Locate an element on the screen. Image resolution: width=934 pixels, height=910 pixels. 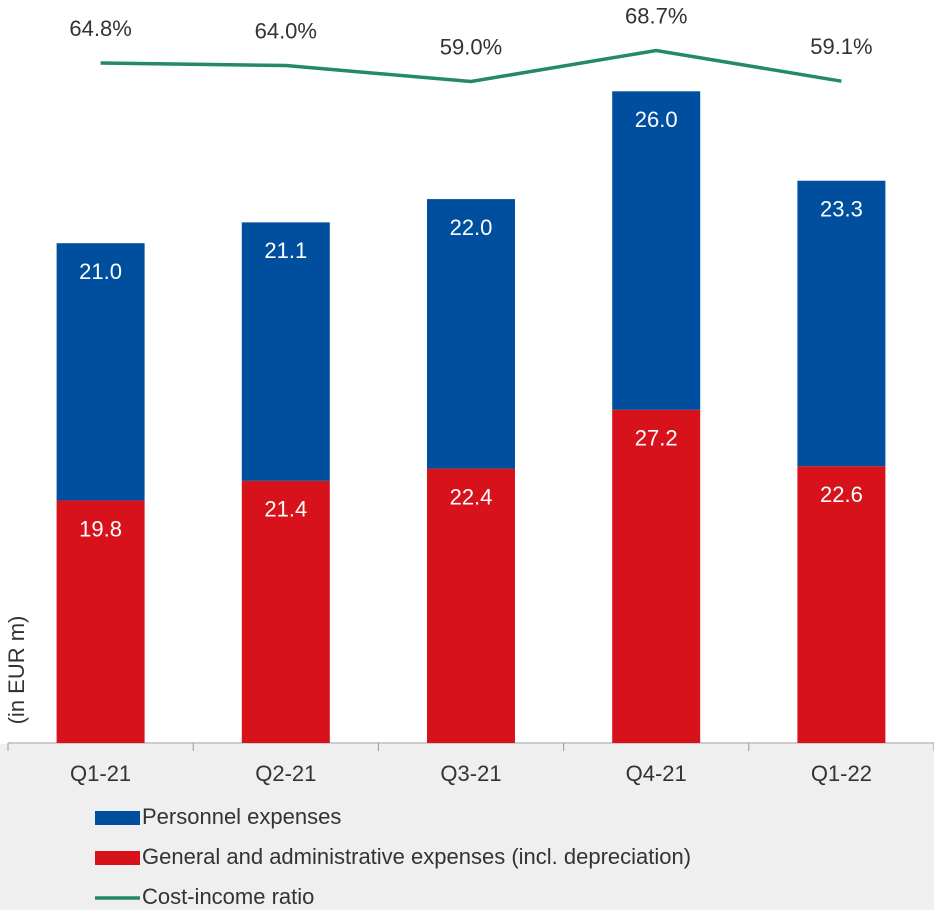
line is located at coordinates (471, 66).